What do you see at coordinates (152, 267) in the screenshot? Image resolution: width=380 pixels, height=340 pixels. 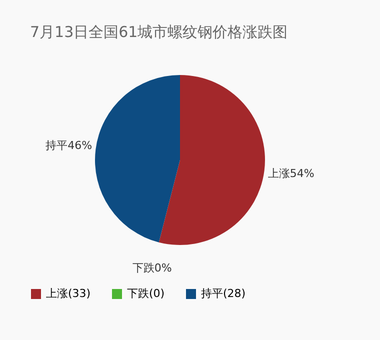 I see `text: 下跌0%` at bounding box center [152, 267].